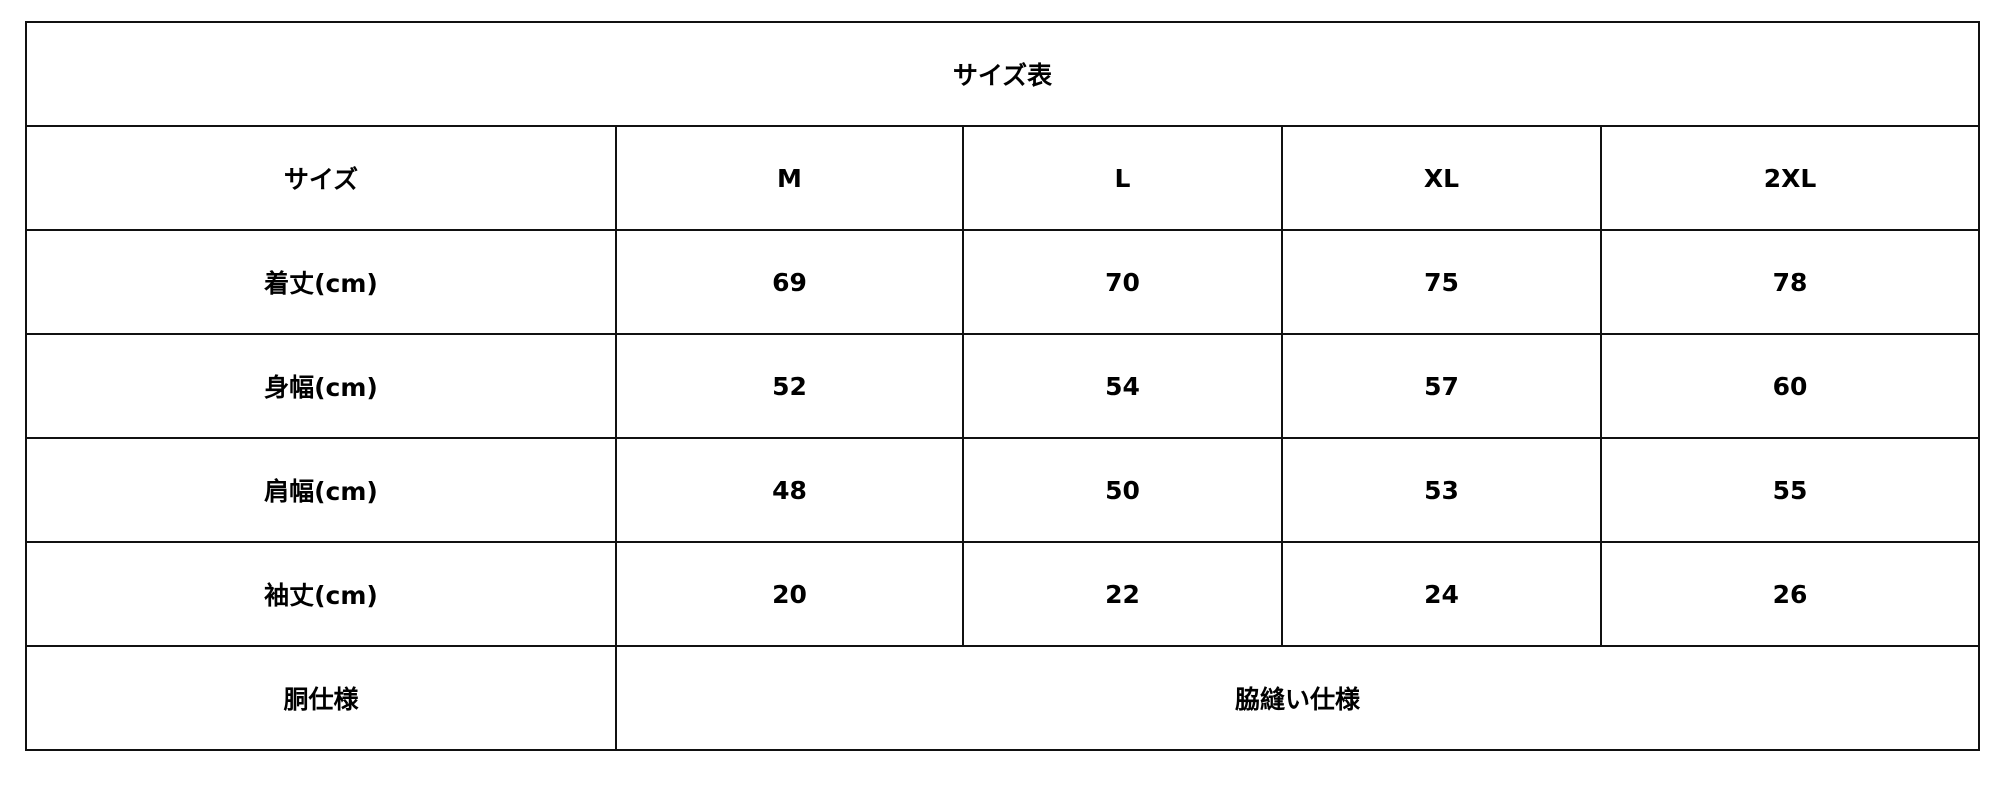 The width and height of the screenshot is (2000, 793). Describe the element at coordinates (1441, 282) in the screenshot. I see `cell: 75` at that location.